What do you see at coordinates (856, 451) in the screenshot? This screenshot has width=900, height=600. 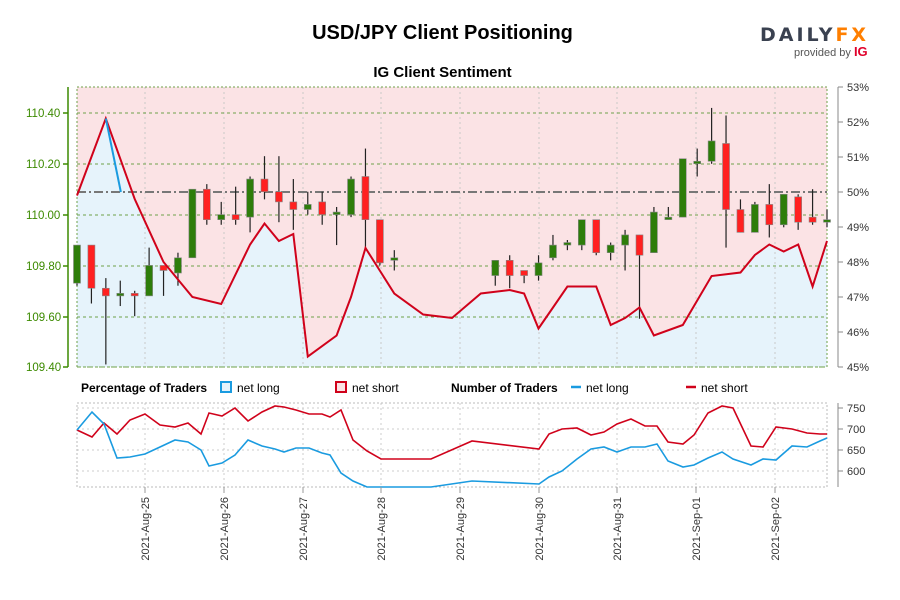 I see `count-tick-label: 650` at bounding box center [856, 451].